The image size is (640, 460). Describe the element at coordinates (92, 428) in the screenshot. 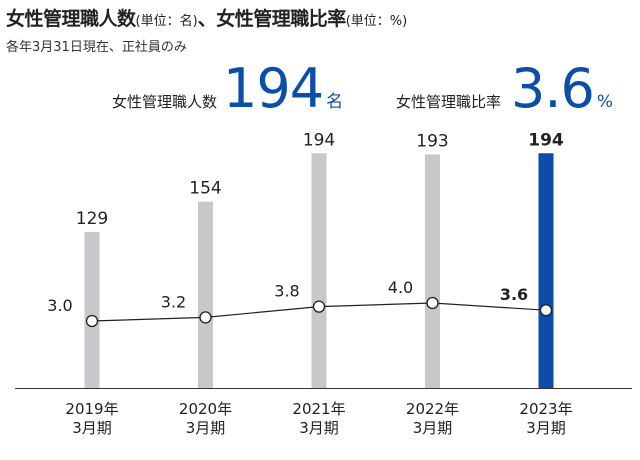

I see `x-tick-label-0-1: 3月期` at that location.